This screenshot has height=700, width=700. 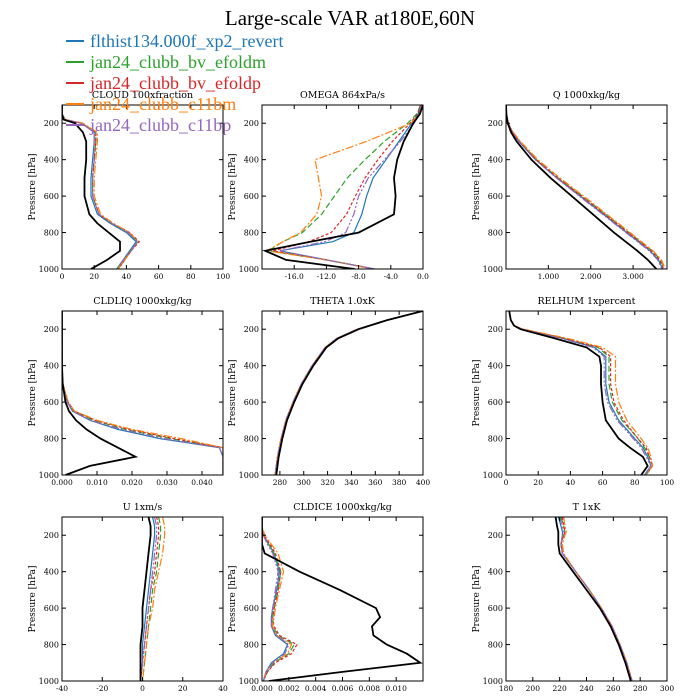 What do you see at coordinates (506, 688) in the screenshot?
I see `x-tick-label: 180` at bounding box center [506, 688].